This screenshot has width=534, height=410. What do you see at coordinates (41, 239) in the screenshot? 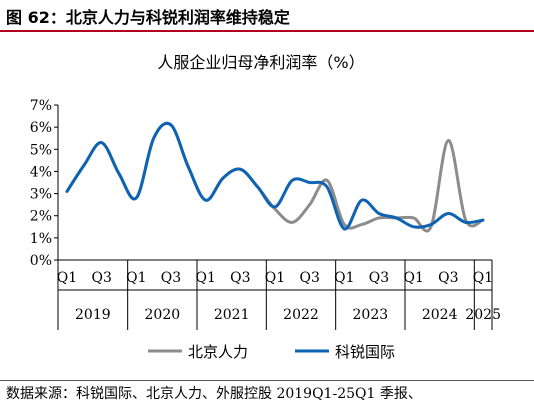
I see `y-tick-label: 1%` at bounding box center [41, 239].